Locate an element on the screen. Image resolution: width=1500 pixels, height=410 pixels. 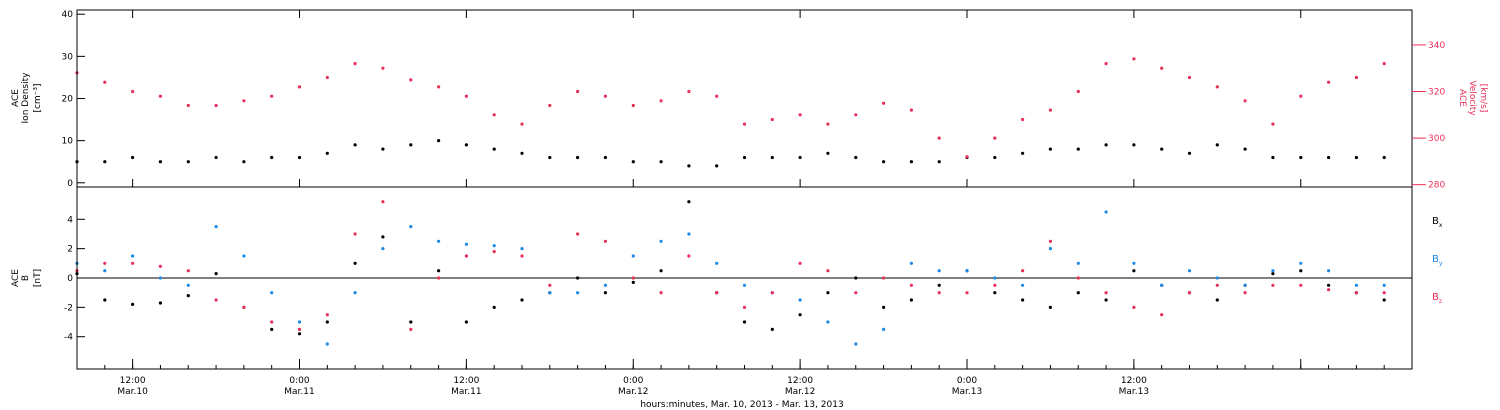
bottom-ylabel-1: ACE is located at coordinates (16, 278).